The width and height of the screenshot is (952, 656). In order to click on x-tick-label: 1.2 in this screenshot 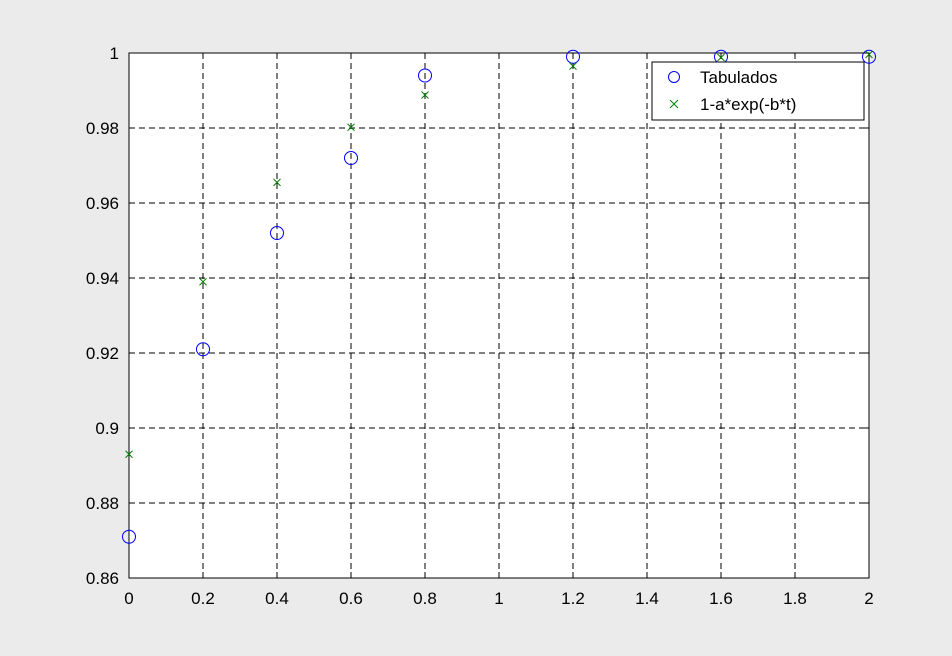, I will do `click(573, 598)`.